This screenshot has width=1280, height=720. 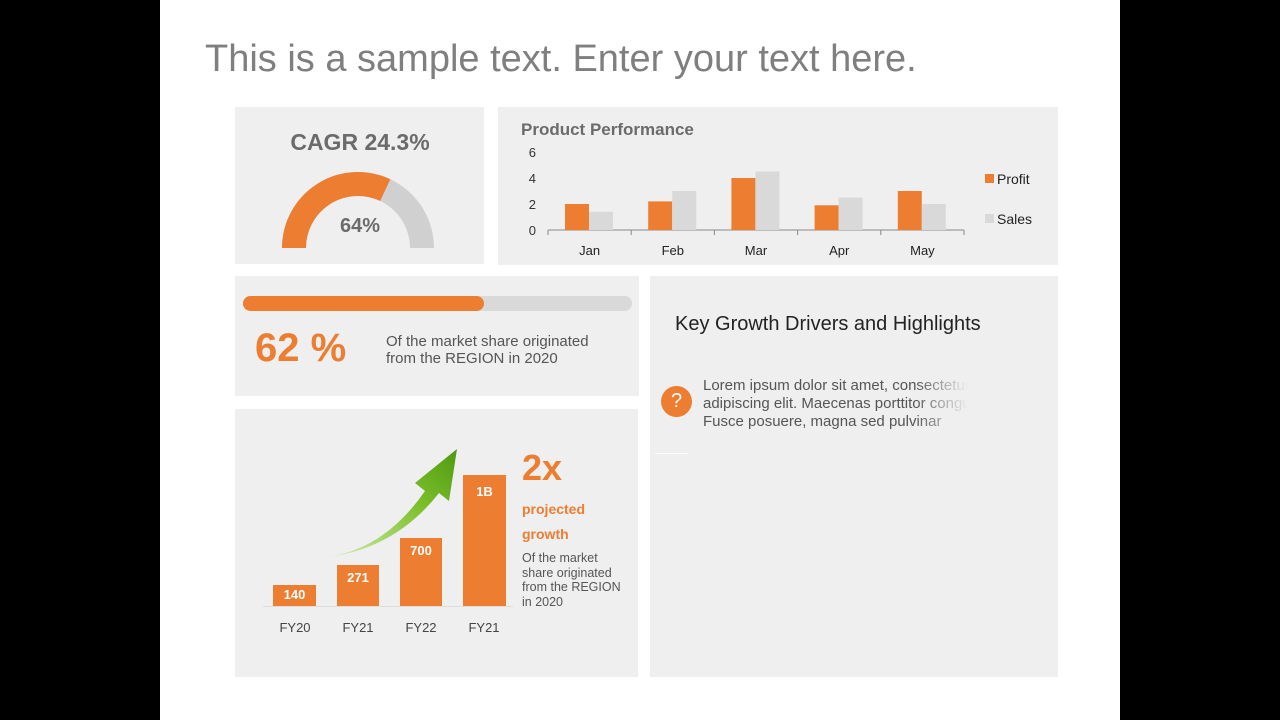 What do you see at coordinates (336, 210) in the screenshot?
I see `gauge-fill` at bounding box center [336, 210].